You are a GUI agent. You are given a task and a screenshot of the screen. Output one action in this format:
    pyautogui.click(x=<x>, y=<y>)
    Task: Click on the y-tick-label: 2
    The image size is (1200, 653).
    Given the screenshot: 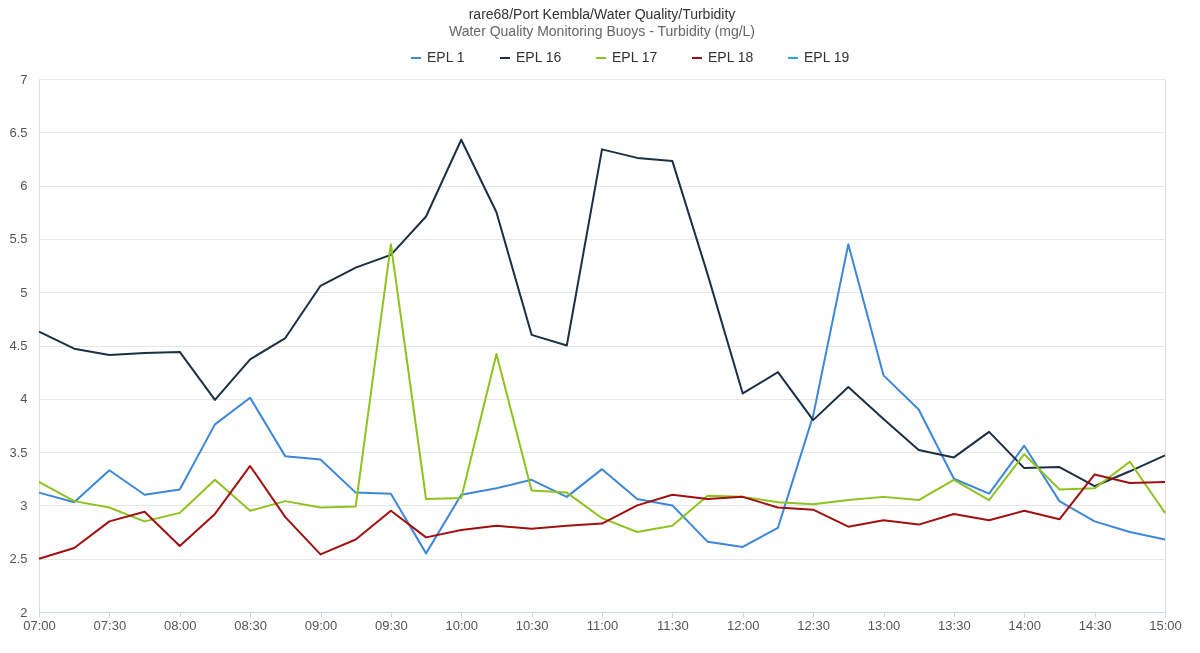 What is the action you would take?
    pyautogui.click(x=24, y=612)
    